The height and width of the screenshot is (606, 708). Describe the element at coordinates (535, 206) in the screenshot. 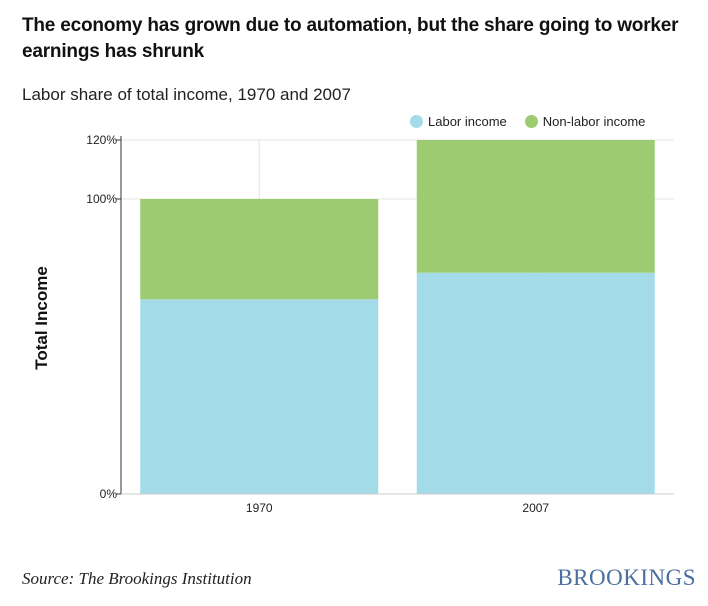

I see `bar-non-labor-income-2007` at that location.